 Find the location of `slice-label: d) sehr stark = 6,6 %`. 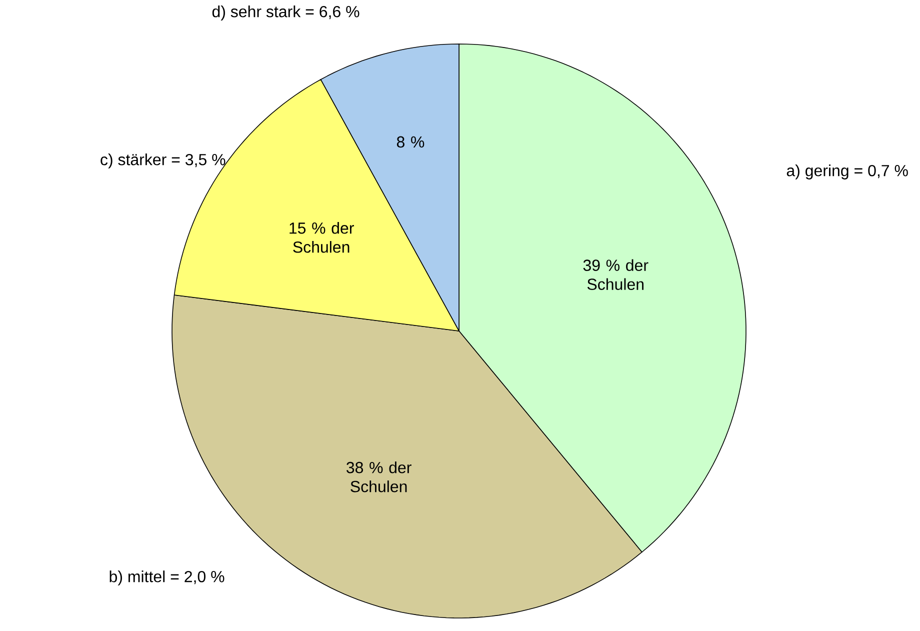

slice-label: d) sehr stark = 6,6 % is located at coordinates (286, 13).